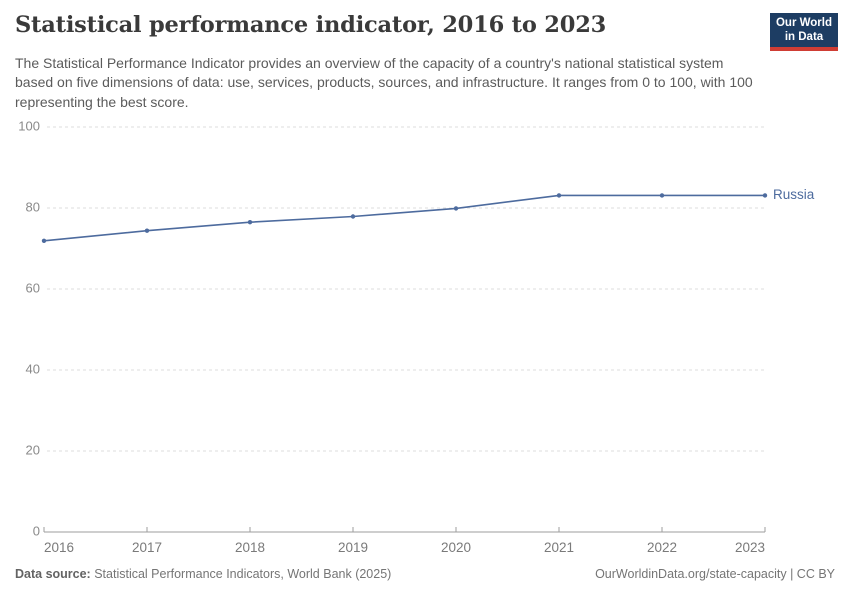  Describe the element at coordinates (147, 230) in the screenshot. I see `data-point-2017` at that location.